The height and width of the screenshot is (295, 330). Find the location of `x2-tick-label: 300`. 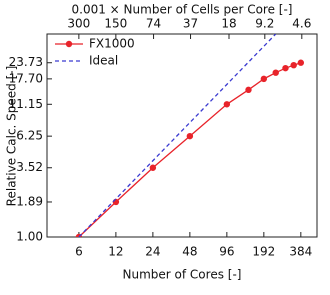

x2-tick-label: 300 is located at coordinates (78, 24).